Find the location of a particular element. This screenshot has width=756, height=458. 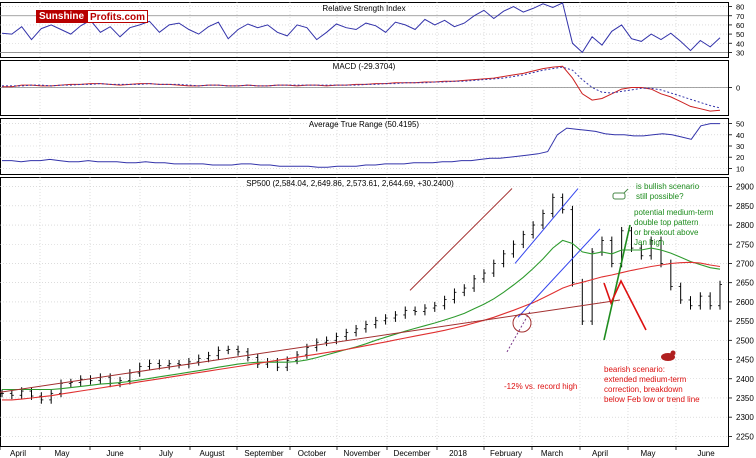

bullish-arrow is located at coordinates (617, 282).